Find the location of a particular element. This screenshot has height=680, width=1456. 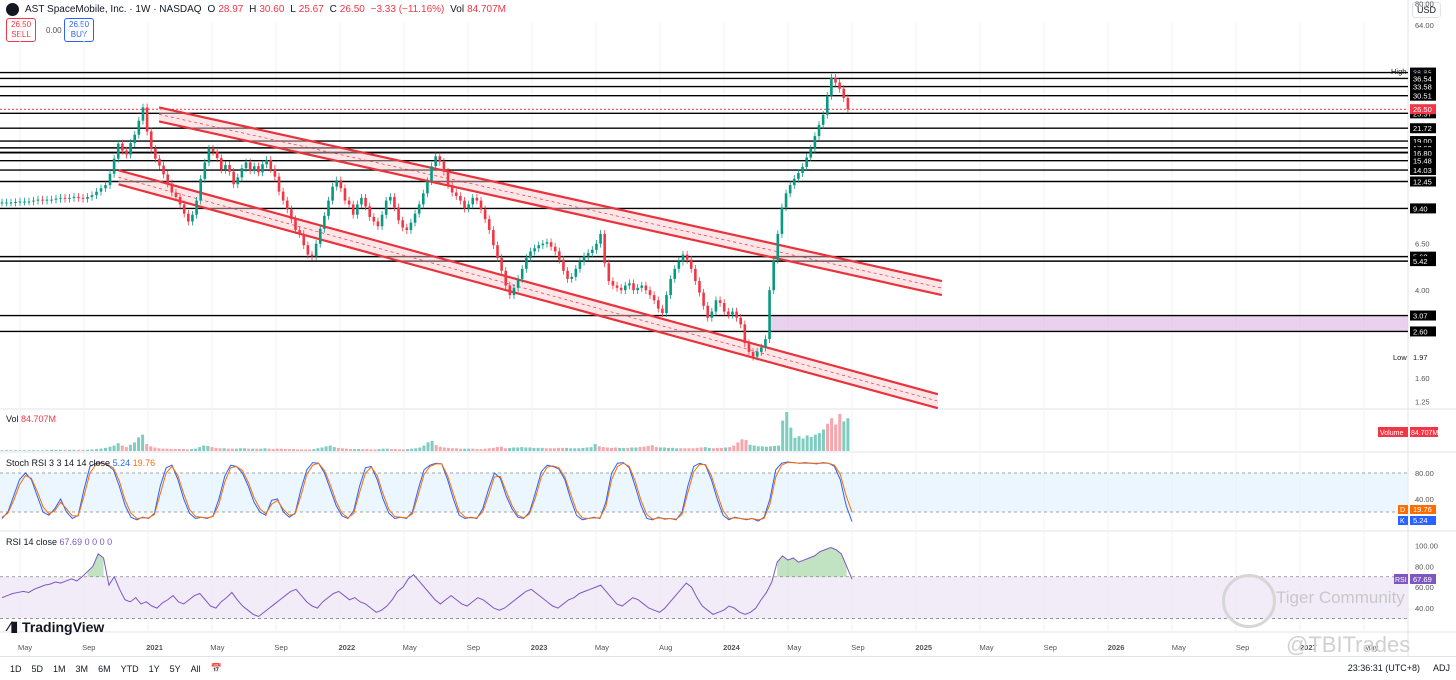

timeframe-6m: 6M is located at coordinates (104, 668).